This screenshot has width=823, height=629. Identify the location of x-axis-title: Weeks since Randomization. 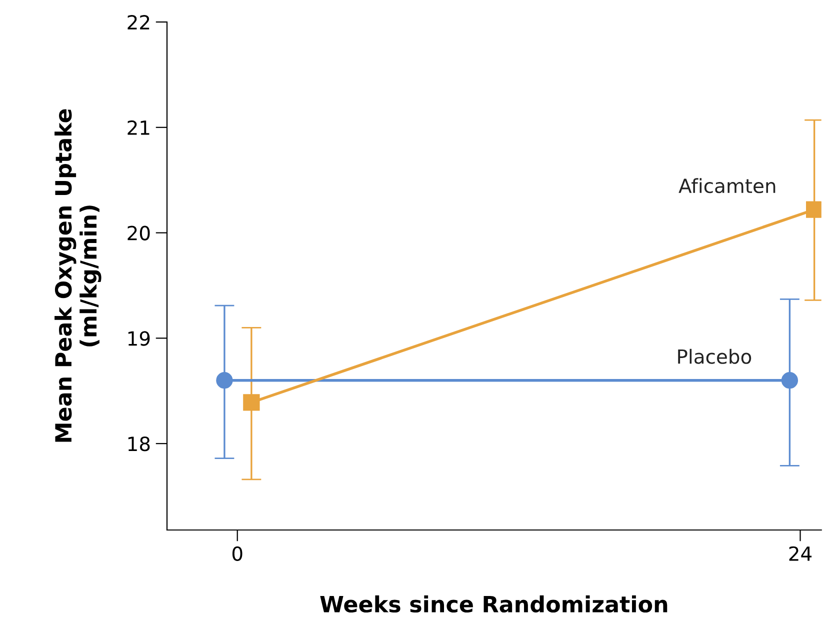
(494, 604).